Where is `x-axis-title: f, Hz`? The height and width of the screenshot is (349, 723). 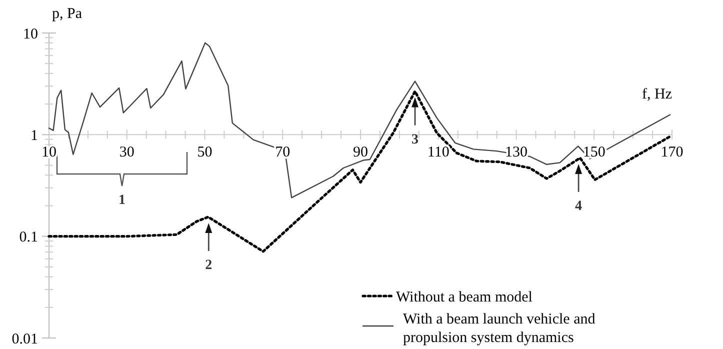 x-axis-title: f, Hz is located at coordinates (657, 94).